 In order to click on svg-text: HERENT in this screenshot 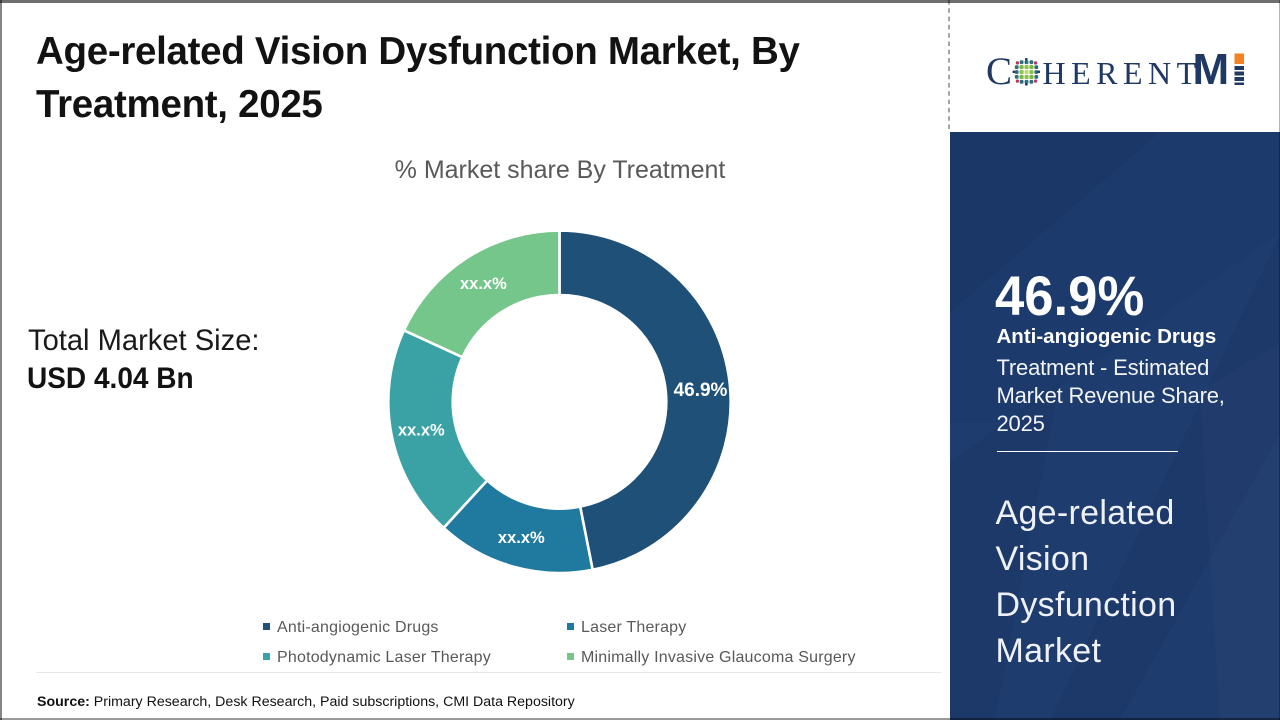, I will do `click(1121, 73)`.